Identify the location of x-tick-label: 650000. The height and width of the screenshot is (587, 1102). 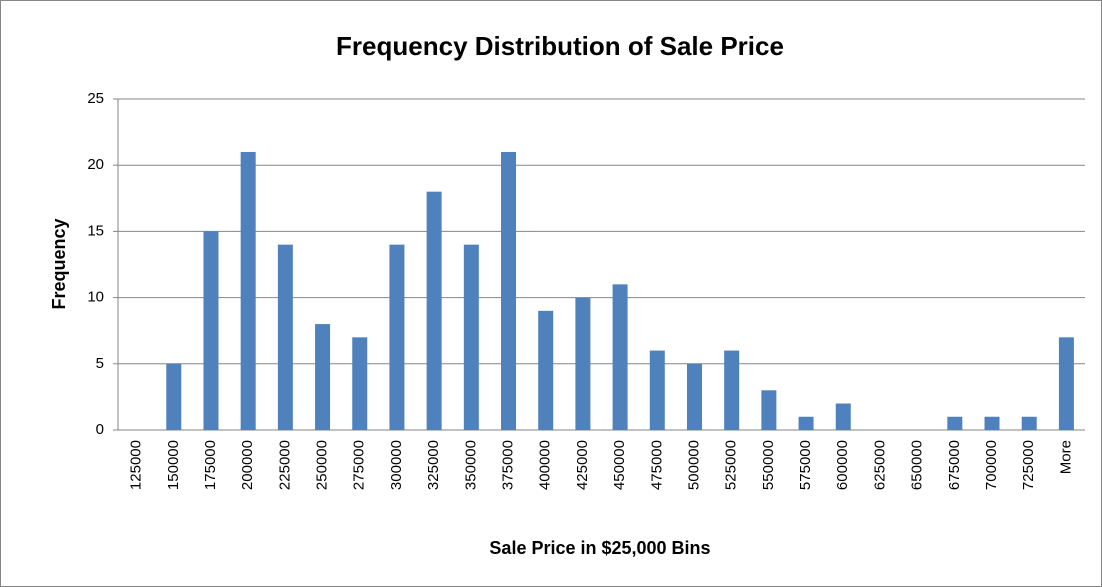
(917, 465).